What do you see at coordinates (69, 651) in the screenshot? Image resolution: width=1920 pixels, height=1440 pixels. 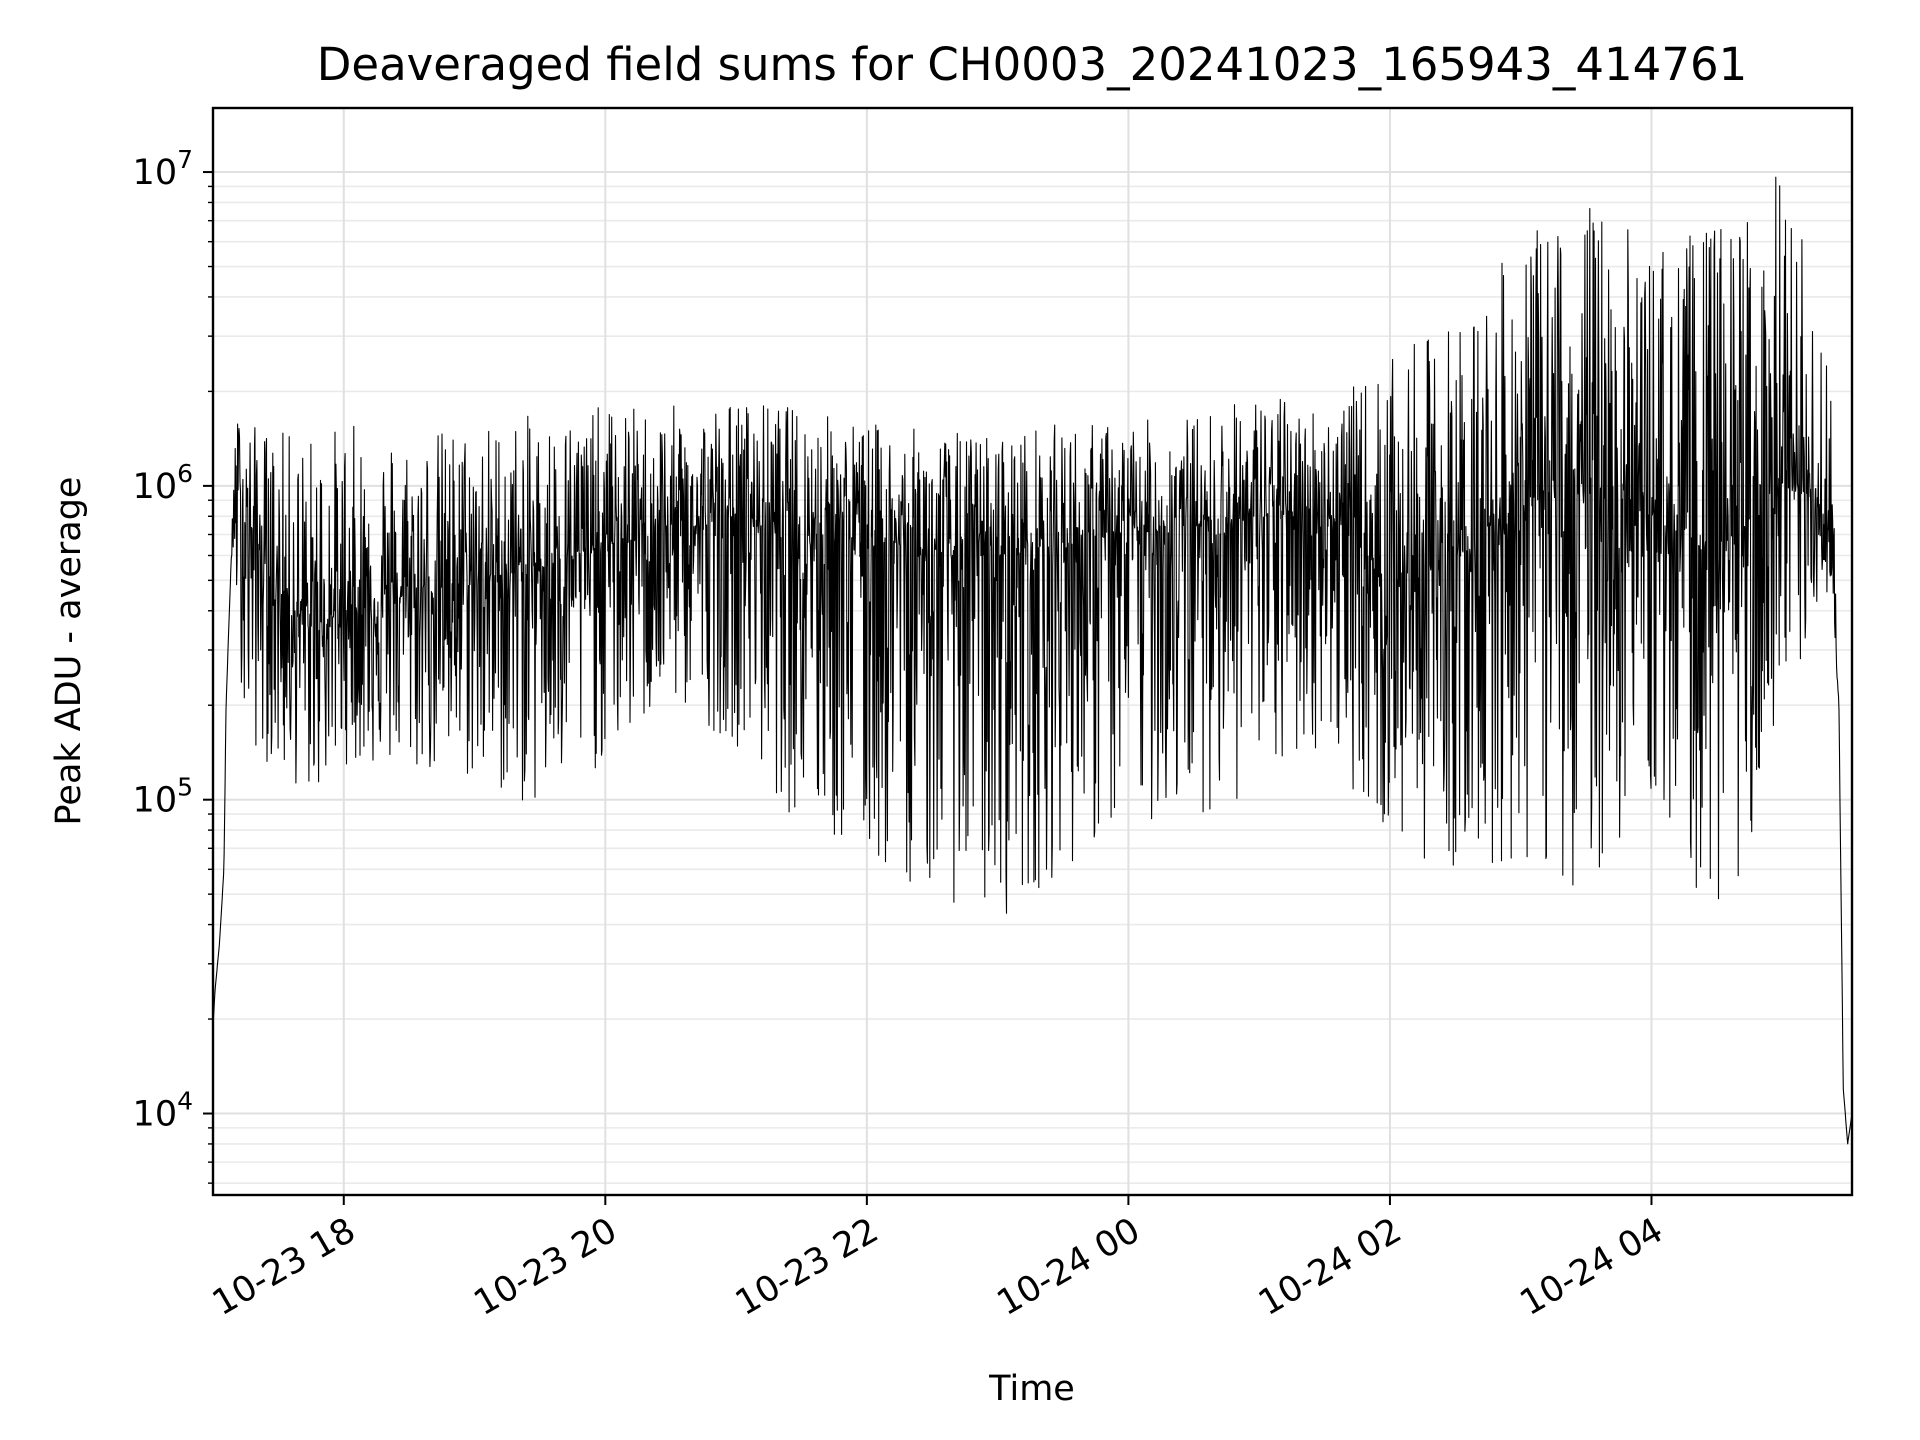 I see `y-axis-label: Peak ADU - average` at bounding box center [69, 651].